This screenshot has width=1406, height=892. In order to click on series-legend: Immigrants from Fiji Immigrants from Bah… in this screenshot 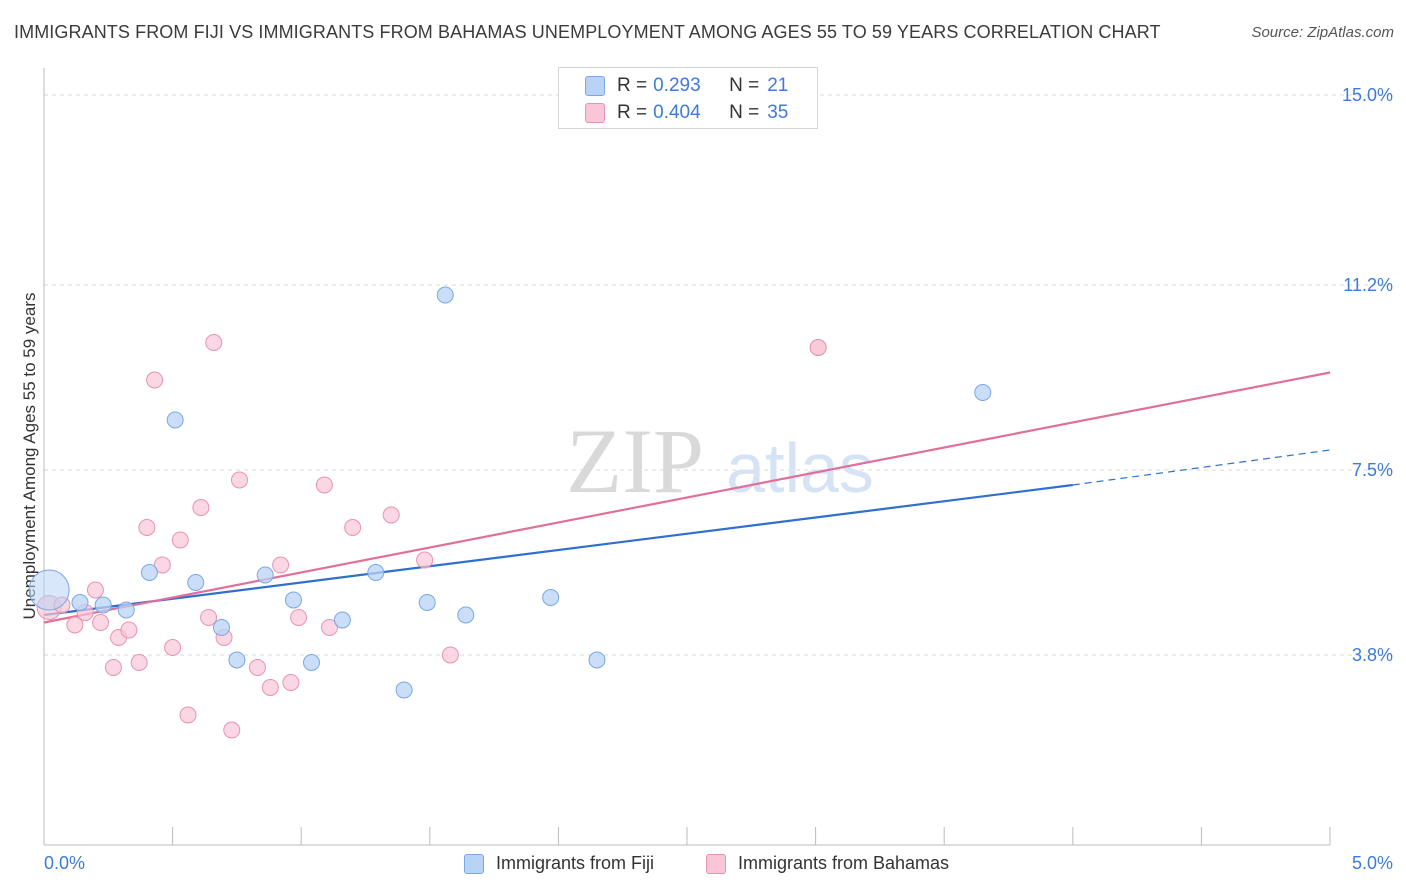, I will do `click(703, 865)`.